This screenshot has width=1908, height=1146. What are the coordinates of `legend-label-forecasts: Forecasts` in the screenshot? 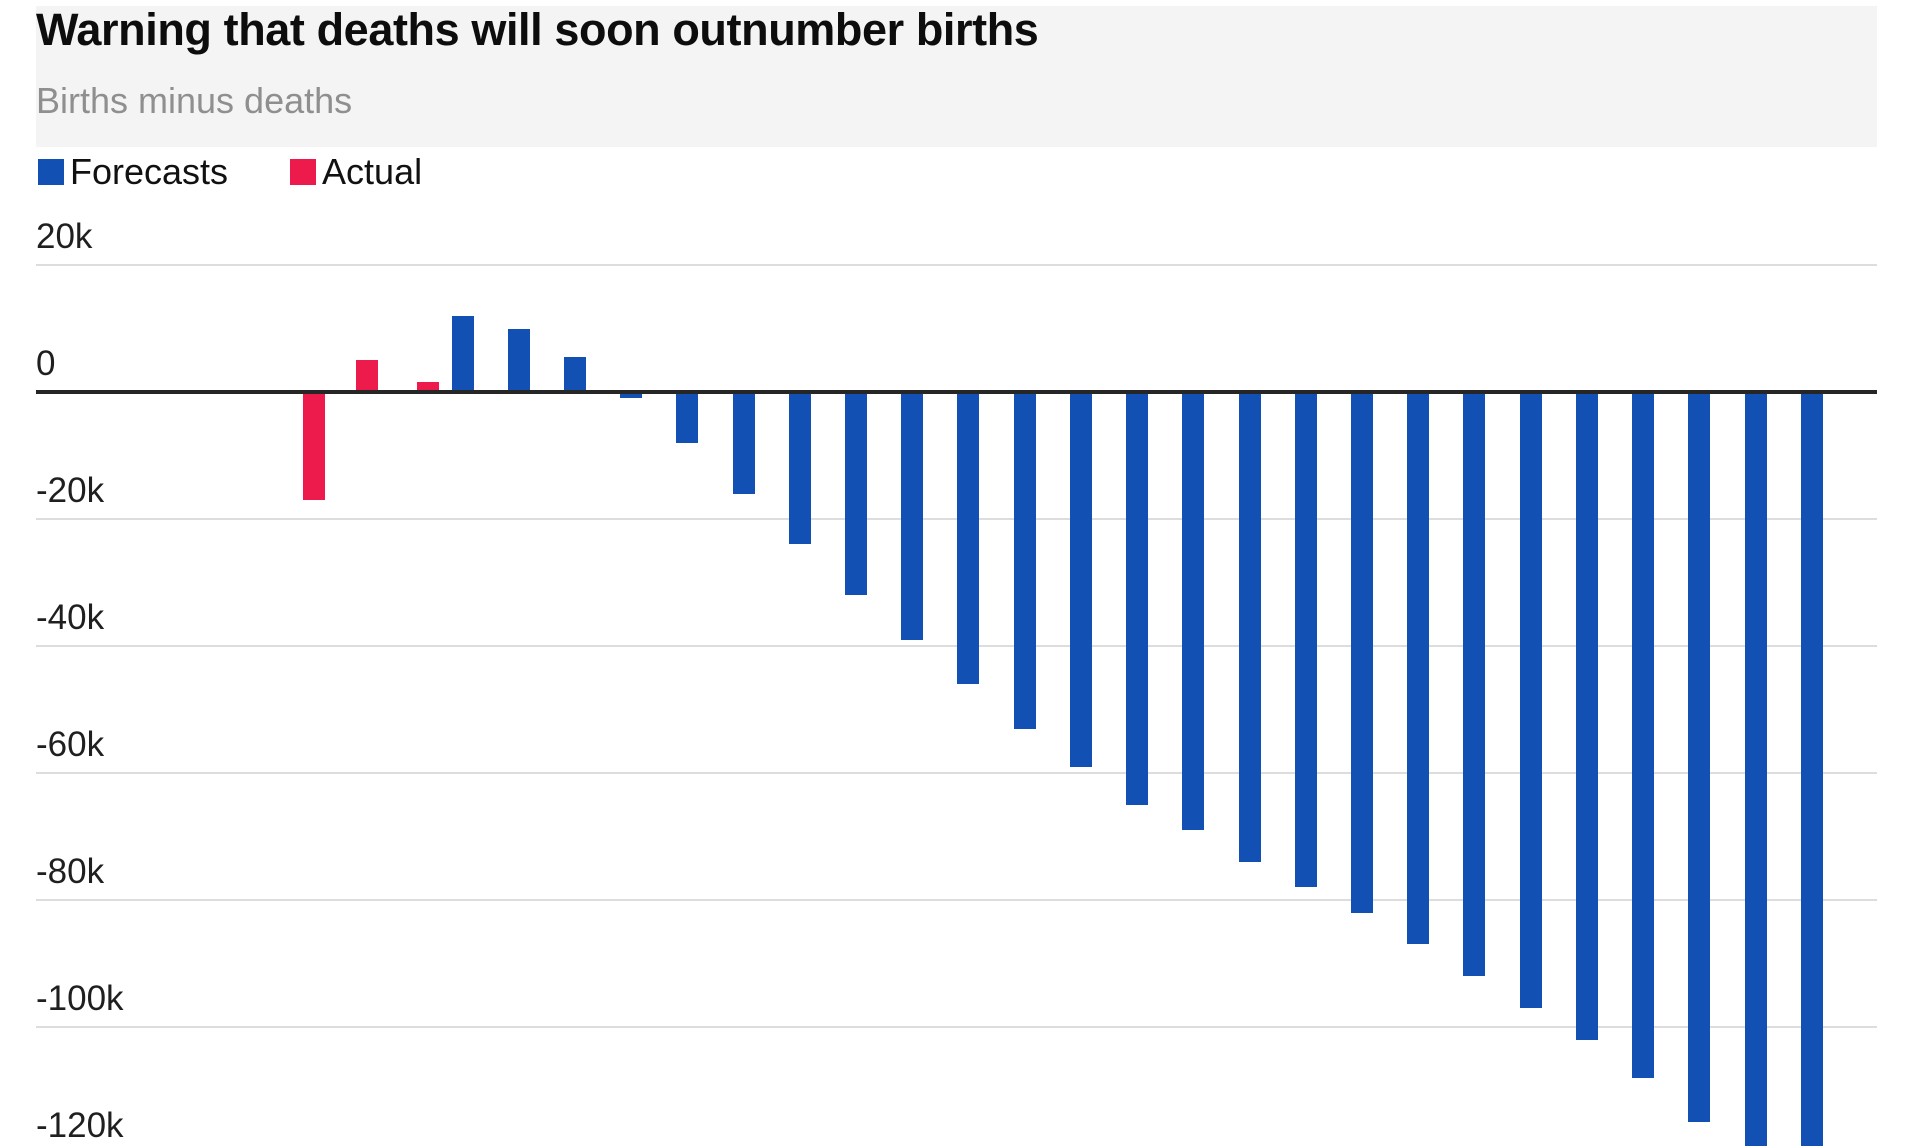 It's located at (149, 171).